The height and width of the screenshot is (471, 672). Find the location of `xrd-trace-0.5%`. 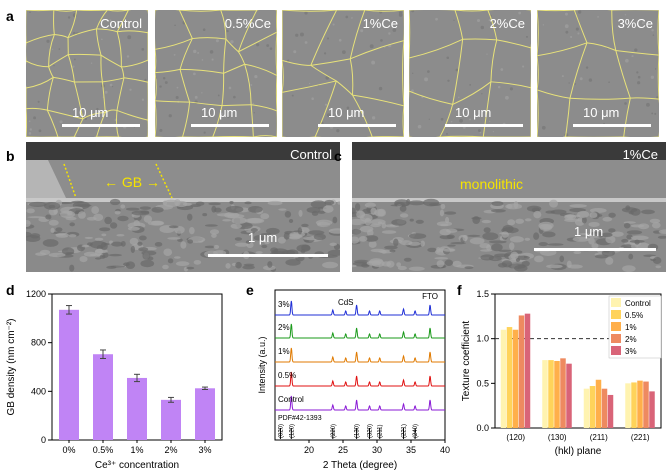

xrd-trace-0.5% is located at coordinates (360, 379).